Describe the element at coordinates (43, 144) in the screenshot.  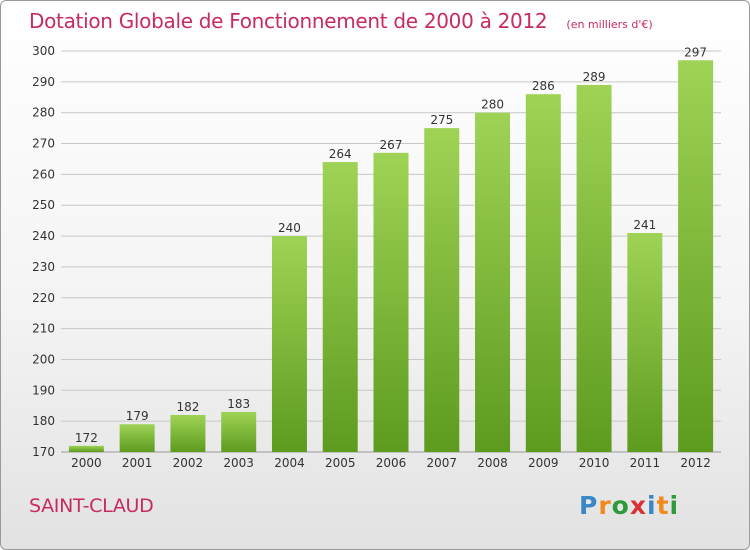
I see `y-tick-label: 270` at that location.